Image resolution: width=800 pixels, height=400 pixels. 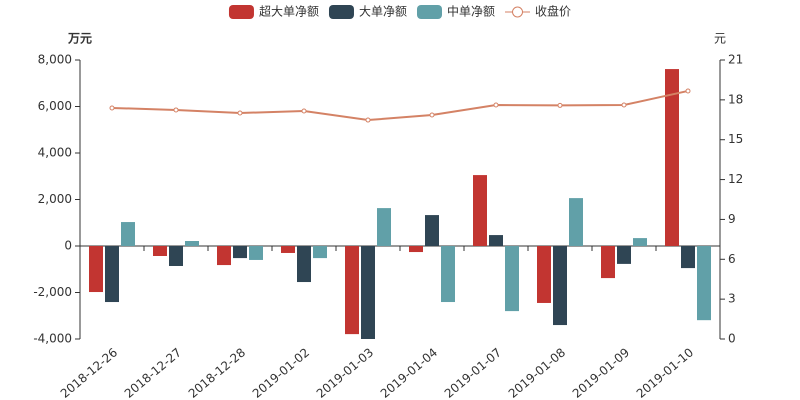 What do you see at coordinates (383, 12) in the screenshot?
I see `legend-label: 大单净额` at bounding box center [383, 12].